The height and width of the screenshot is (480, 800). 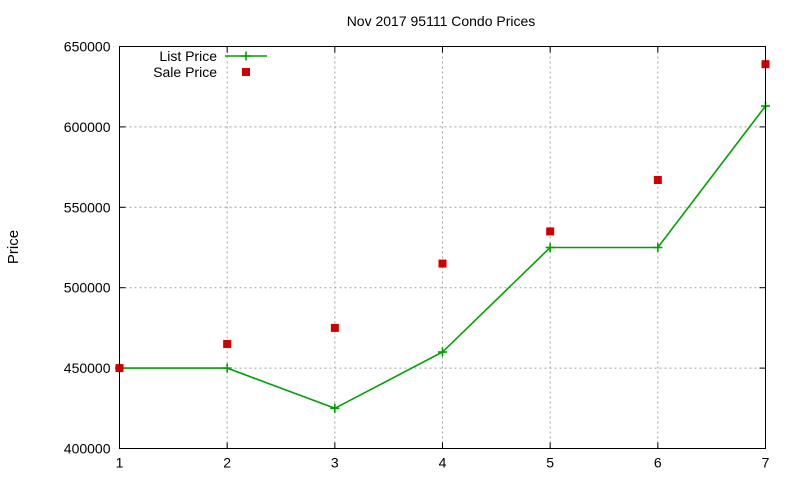 What do you see at coordinates (87, 368) in the screenshot?
I see `y-tick-label: 450000` at bounding box center [87, 368].